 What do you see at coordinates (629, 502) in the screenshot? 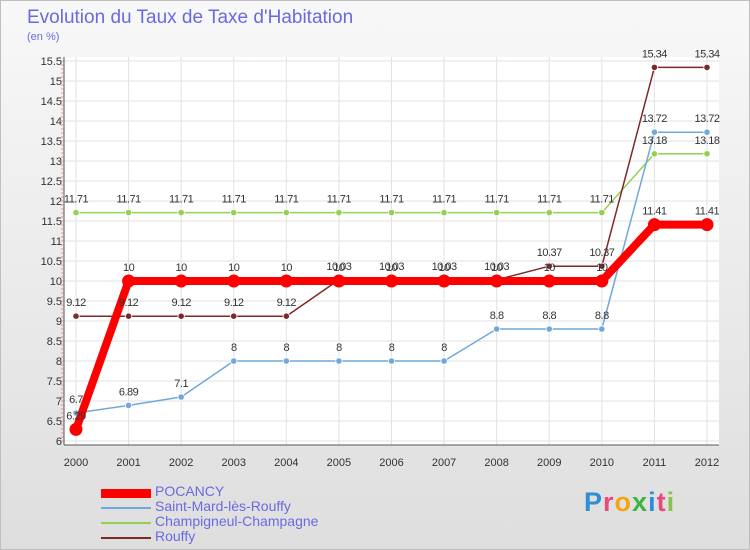
I see `proxiti-logo: Proxiti` at bounding box center [629, 502].